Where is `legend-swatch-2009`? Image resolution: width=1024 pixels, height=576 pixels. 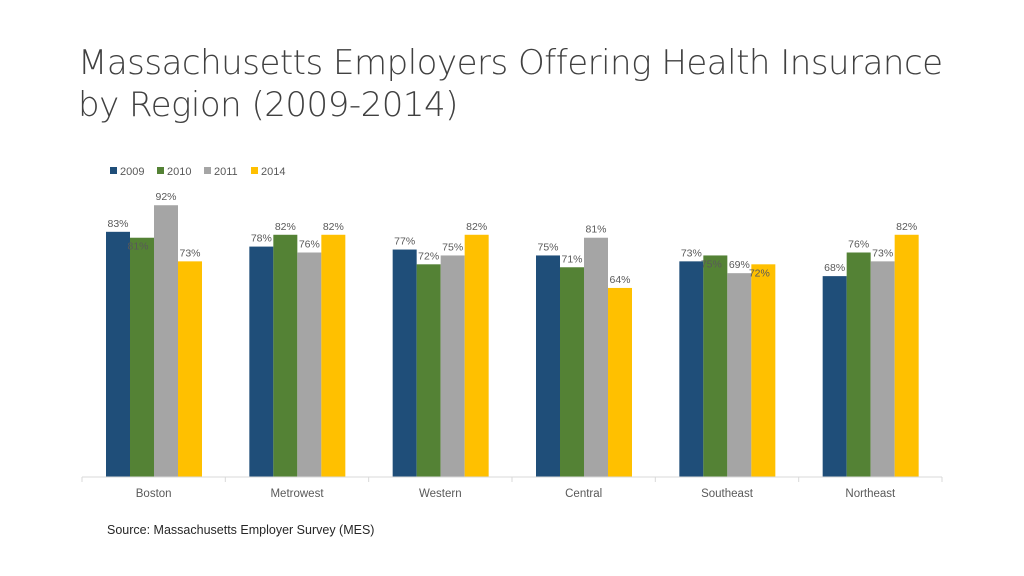 legend-swatch-2009 is located at coordinates (113, 170).